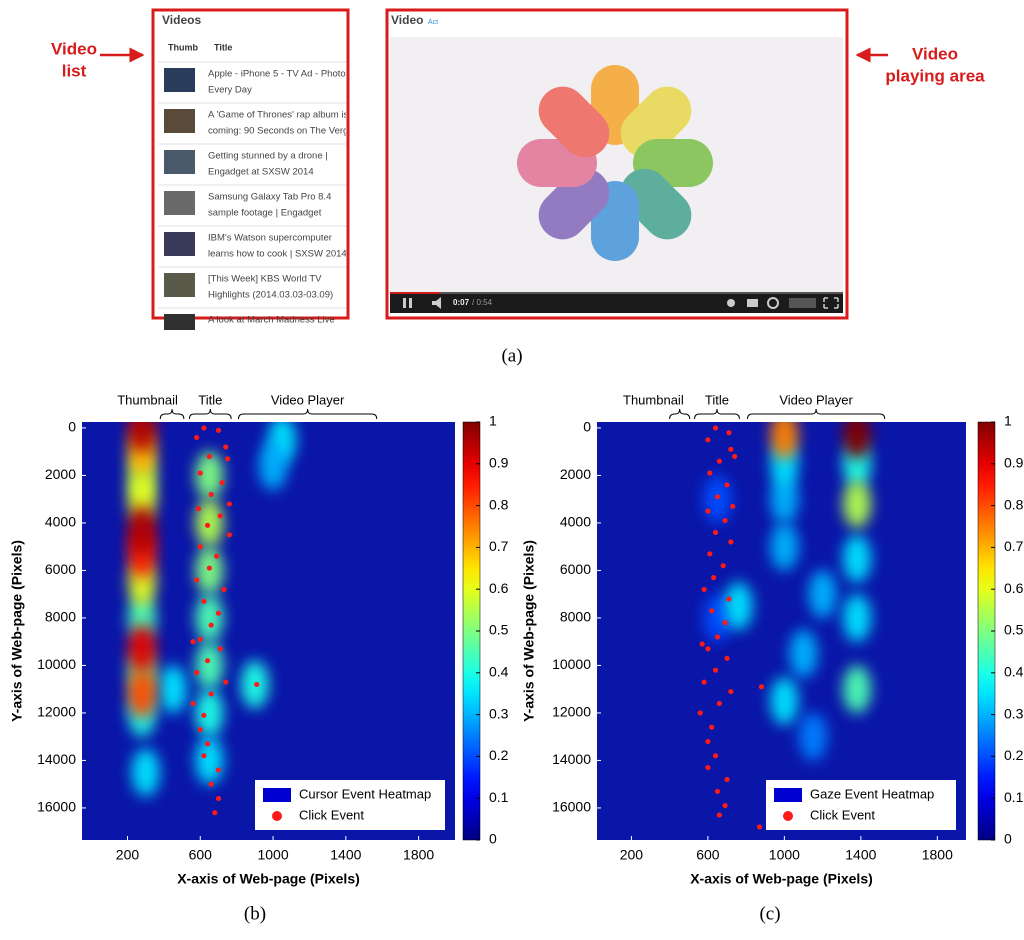  I want to click on video-title: A look at March Madness Live, so click(271, 320).